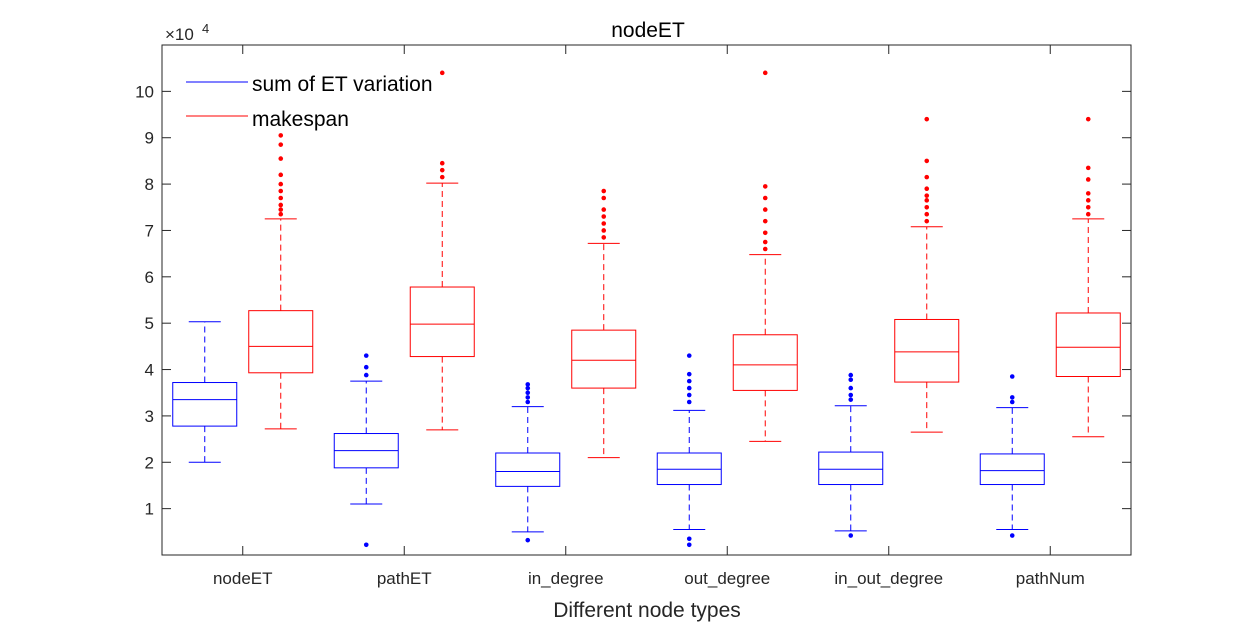 This screenshot has width=1250, height=625. Describe the element at coordinates (149, 370) in the screenshot. I see `y-tick-label: 4` at that location.